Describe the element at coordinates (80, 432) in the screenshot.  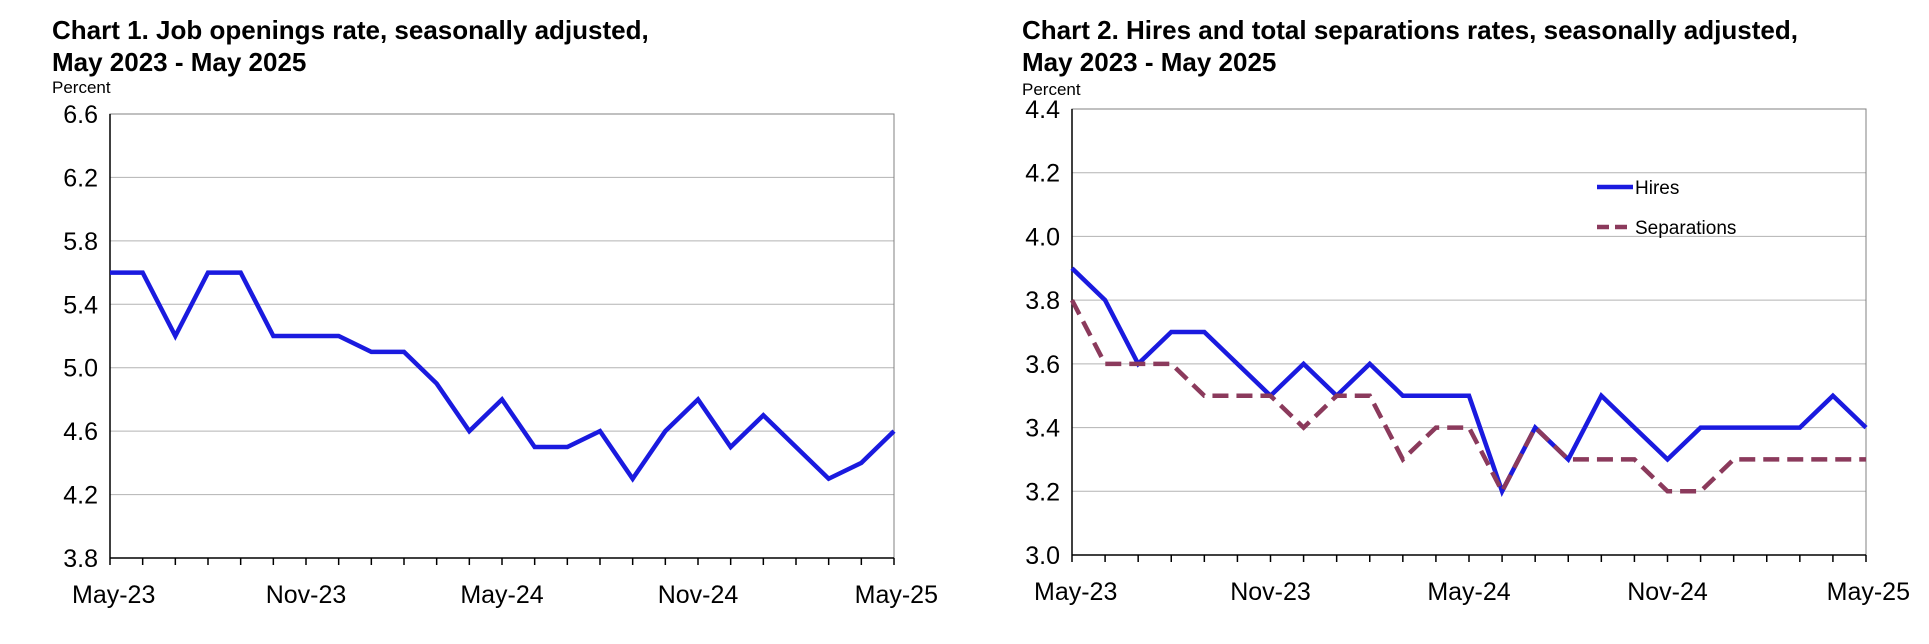
I see `y-tick-label: 4.6` at that location.